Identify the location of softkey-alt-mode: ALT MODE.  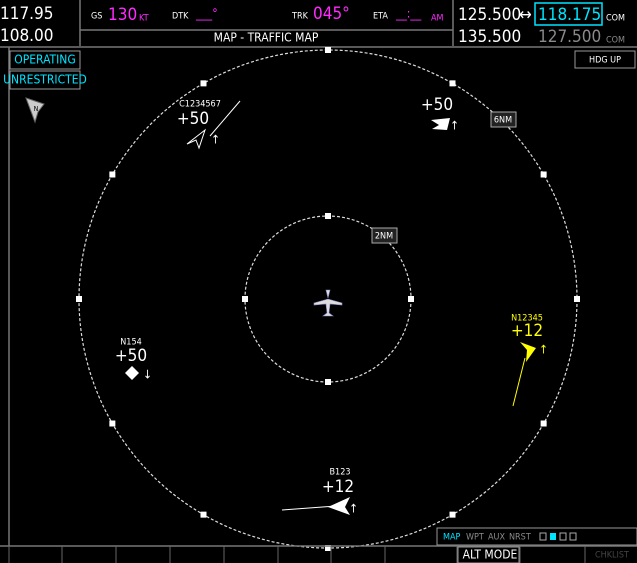
(490, 555).